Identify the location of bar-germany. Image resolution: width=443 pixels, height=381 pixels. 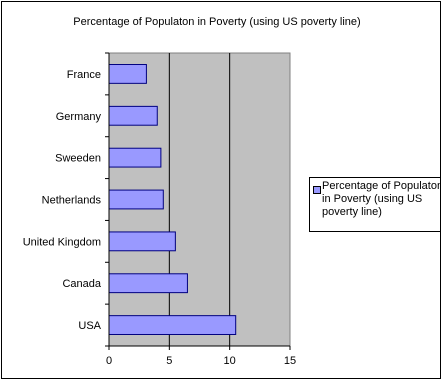
(133, 115).